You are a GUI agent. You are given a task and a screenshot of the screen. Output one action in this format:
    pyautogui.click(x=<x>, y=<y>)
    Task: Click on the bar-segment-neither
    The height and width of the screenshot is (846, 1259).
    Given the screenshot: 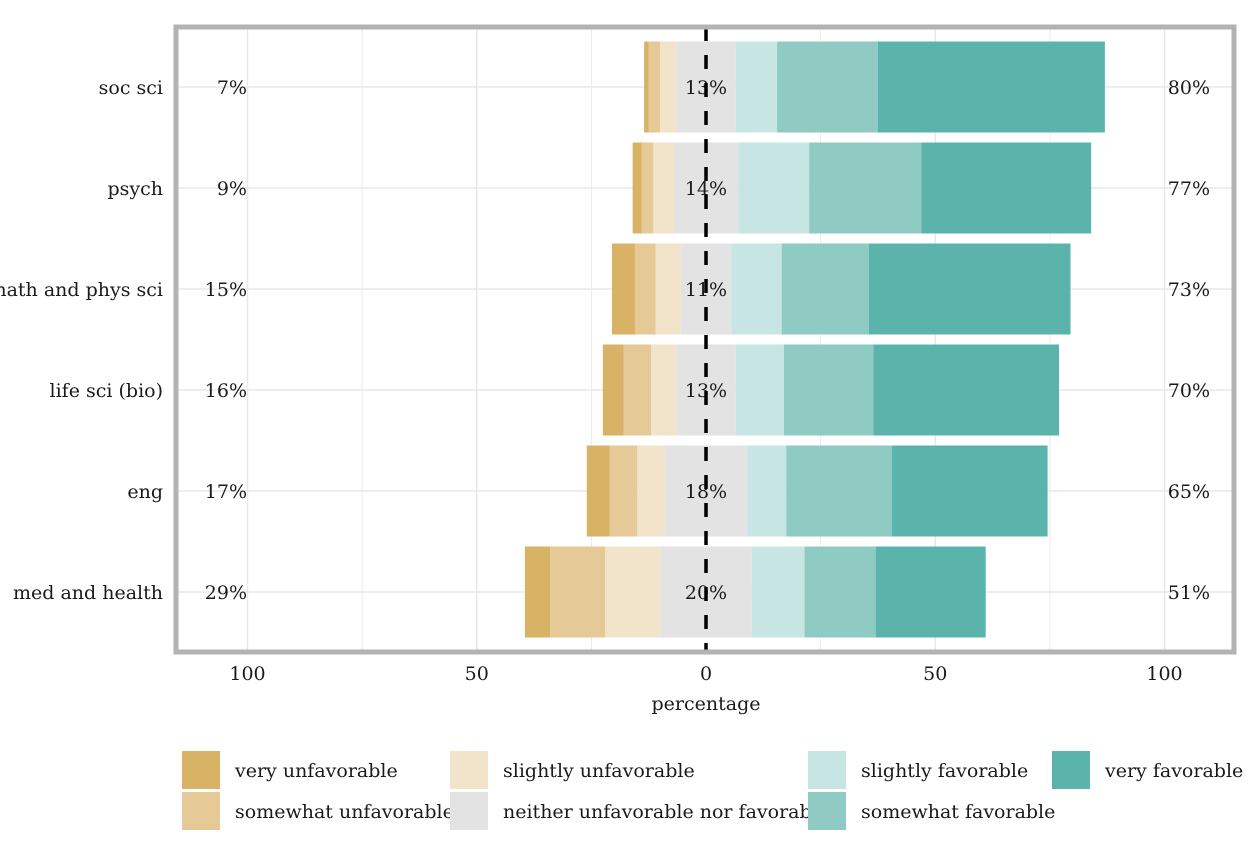 What is the action you would take?
    pyautogui.click(x=706, y=188)
    